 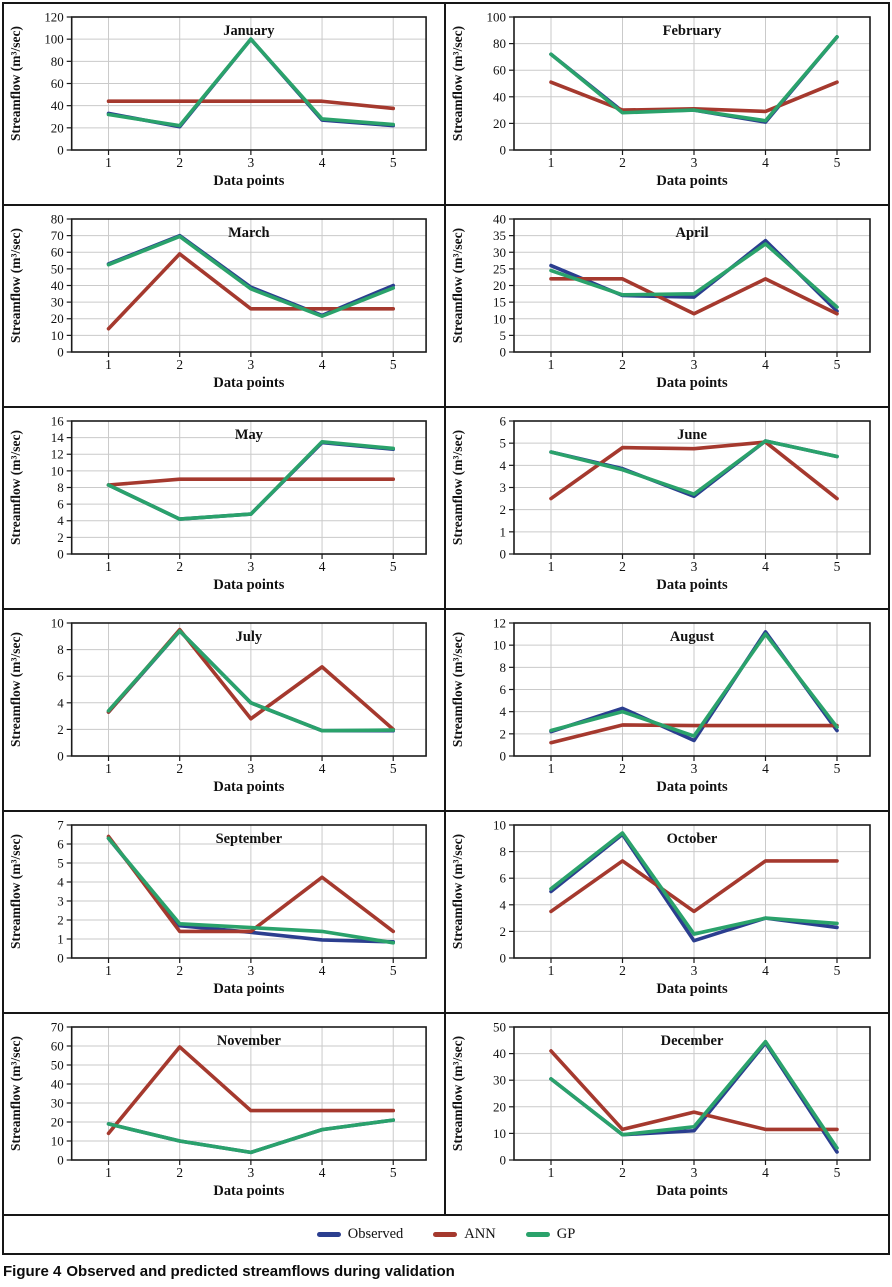 I want to click on y-tick-label: 3, so click(x=503, y=487).